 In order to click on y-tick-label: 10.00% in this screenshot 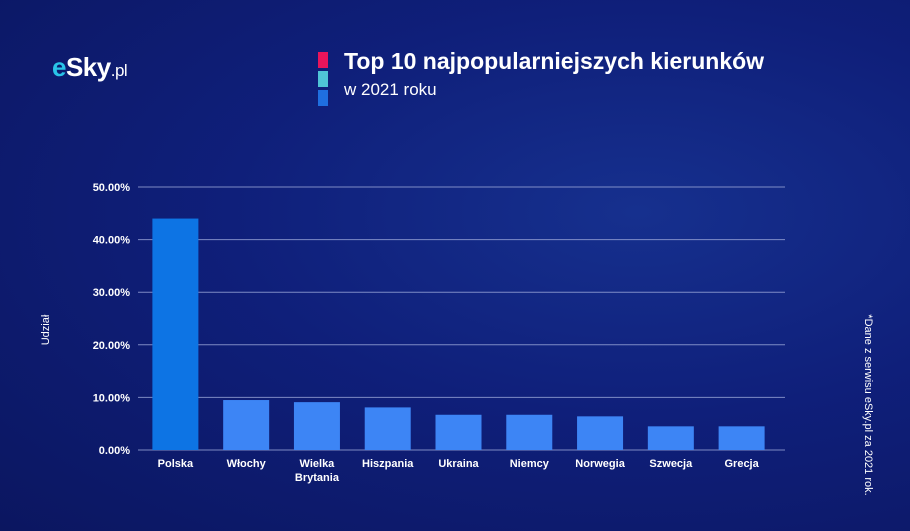, I will do `click(112, 398)`.